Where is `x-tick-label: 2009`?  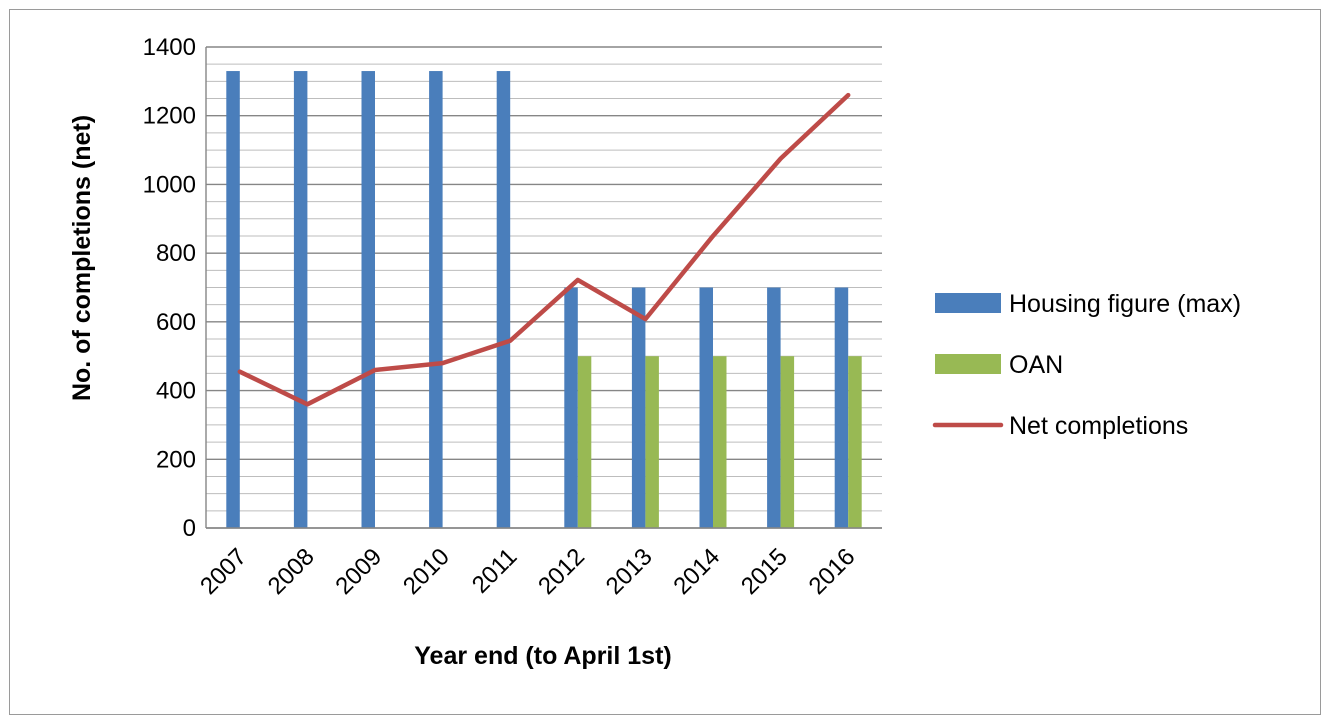
x-tick-label: 2009 is located at coordinates (358, 571).